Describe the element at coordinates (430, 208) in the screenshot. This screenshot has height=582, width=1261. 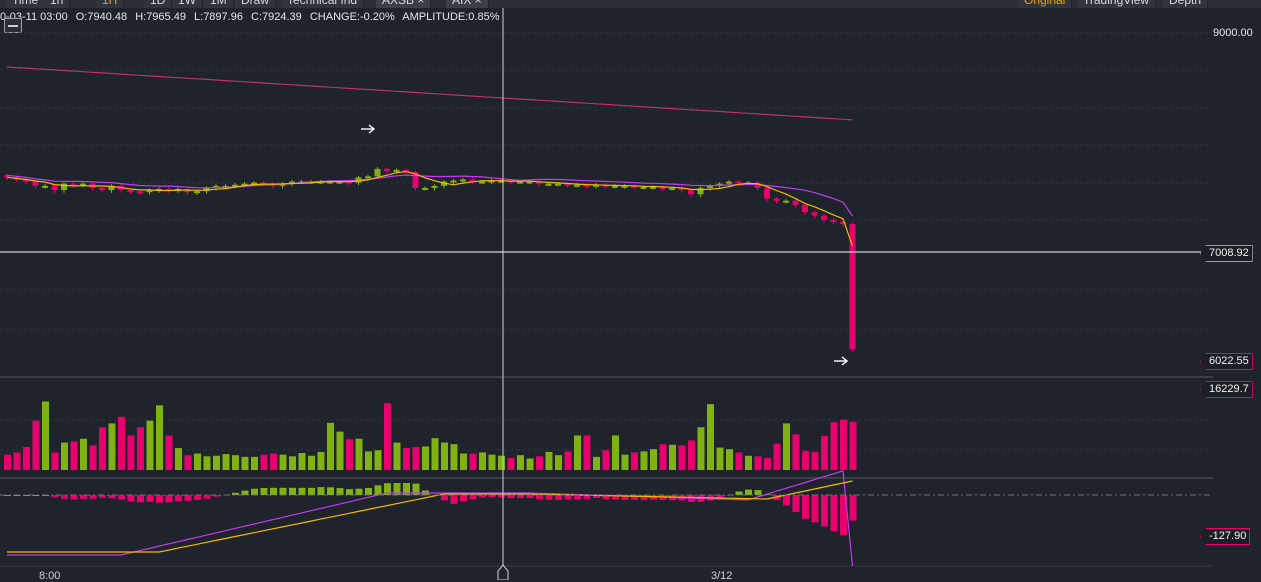
I see `ma-short-line` at that location.